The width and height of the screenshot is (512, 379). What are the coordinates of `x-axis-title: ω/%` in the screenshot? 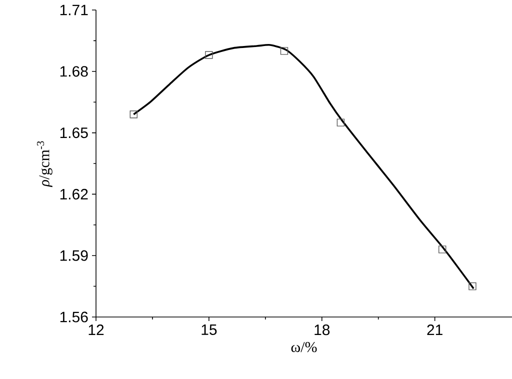 It's located at (304, 347).